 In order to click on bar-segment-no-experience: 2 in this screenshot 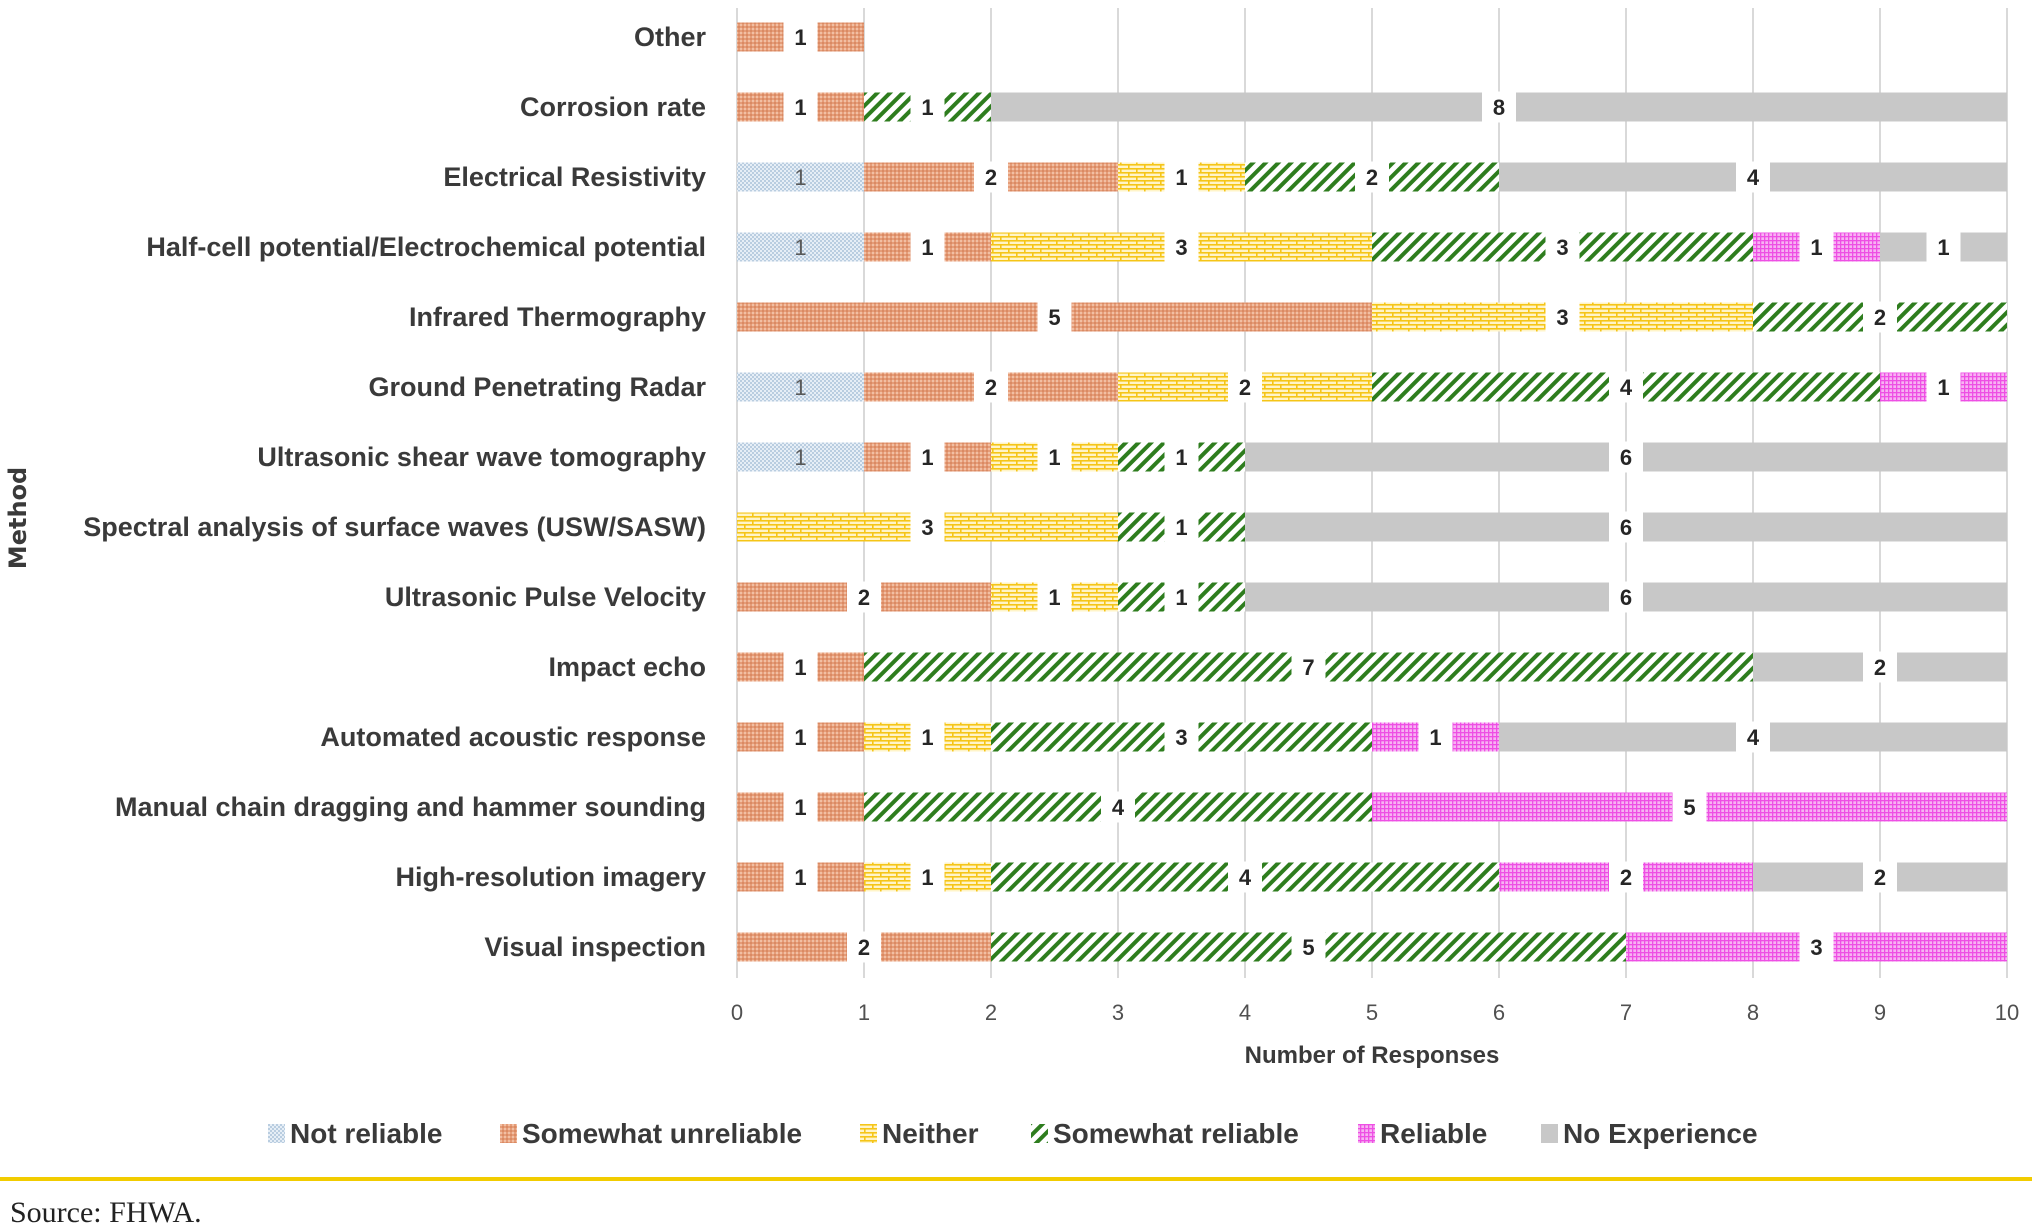, I will do `click(1880, 877)`.